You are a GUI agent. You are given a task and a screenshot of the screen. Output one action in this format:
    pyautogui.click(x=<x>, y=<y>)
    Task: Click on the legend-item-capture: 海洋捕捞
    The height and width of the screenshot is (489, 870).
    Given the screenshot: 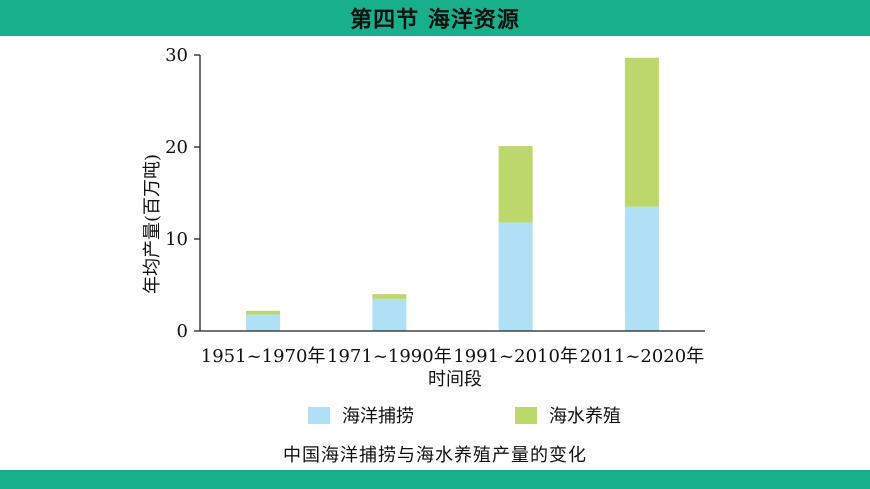 What is the action you would take?
    pyautogui.click(x=361, y=415)
    